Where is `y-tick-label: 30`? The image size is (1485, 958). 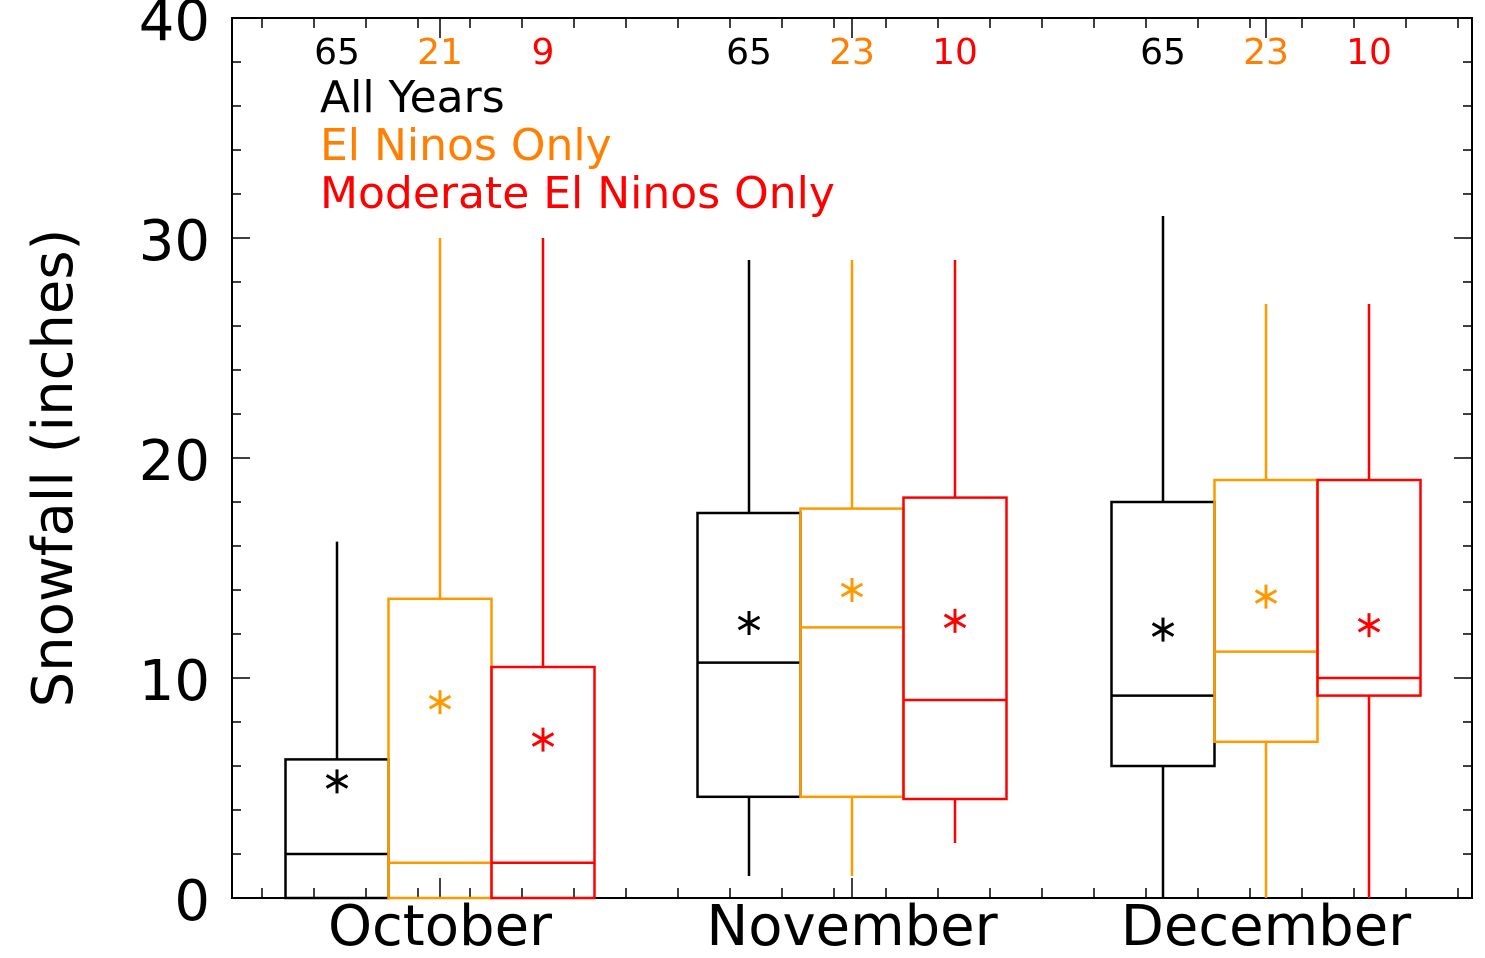
y-tick-label: 30 is located at coordinates (174, 241).